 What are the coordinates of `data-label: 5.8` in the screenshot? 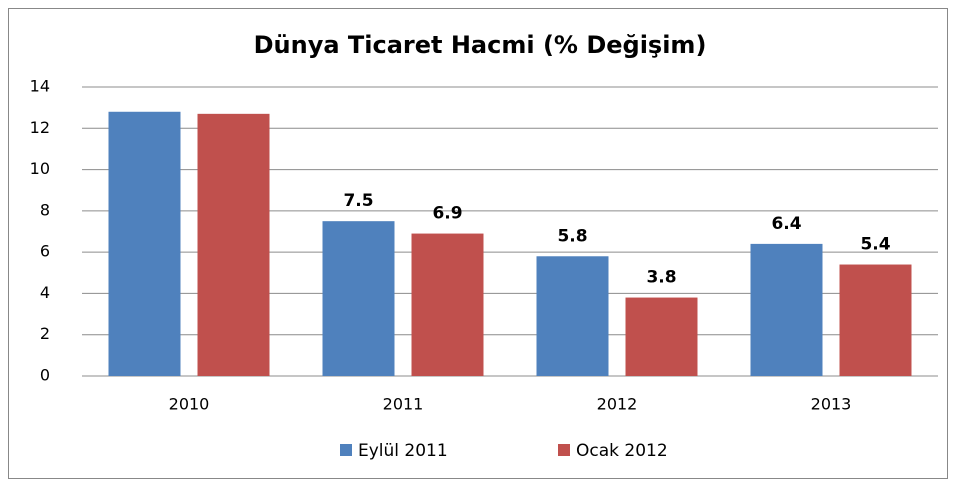 It's located at (572, 236).